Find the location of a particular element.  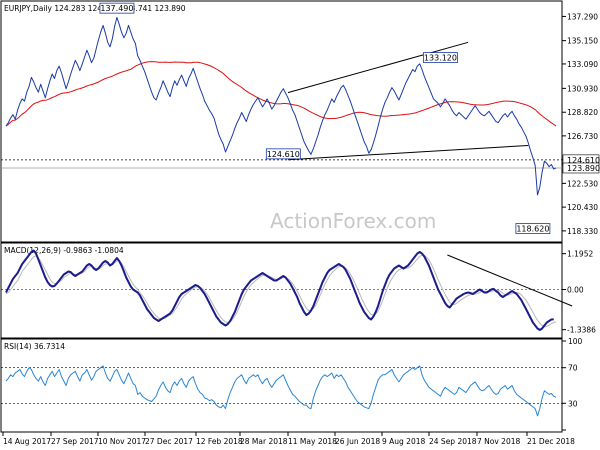

rsi-y-tick-label: 100 is located at coordinates (575, 341).